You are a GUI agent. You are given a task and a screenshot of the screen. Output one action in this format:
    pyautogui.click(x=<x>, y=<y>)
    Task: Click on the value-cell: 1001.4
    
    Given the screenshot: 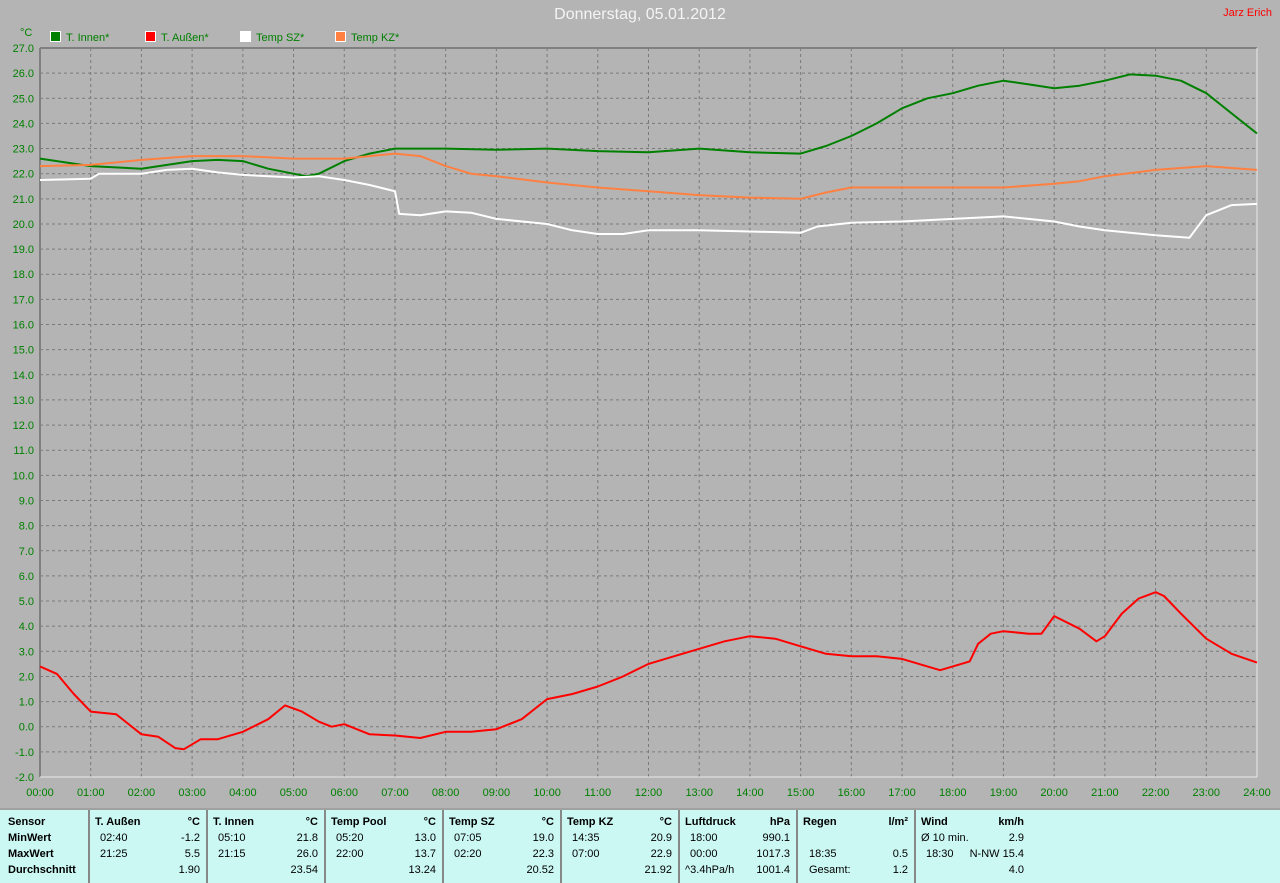 What is the action you would take?
    pyautogui.click(x=773, y=870)
    